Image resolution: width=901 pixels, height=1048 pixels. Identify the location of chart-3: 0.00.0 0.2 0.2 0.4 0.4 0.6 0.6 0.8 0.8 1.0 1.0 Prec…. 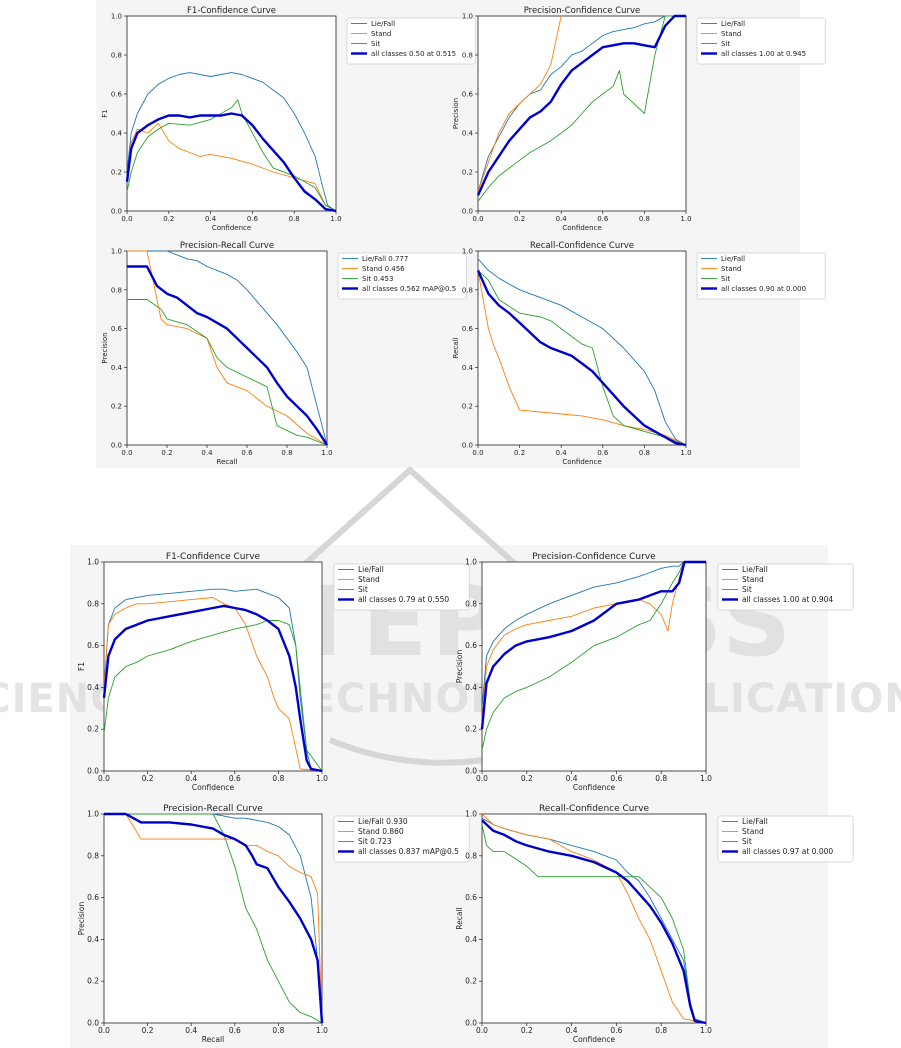
(284, 353).